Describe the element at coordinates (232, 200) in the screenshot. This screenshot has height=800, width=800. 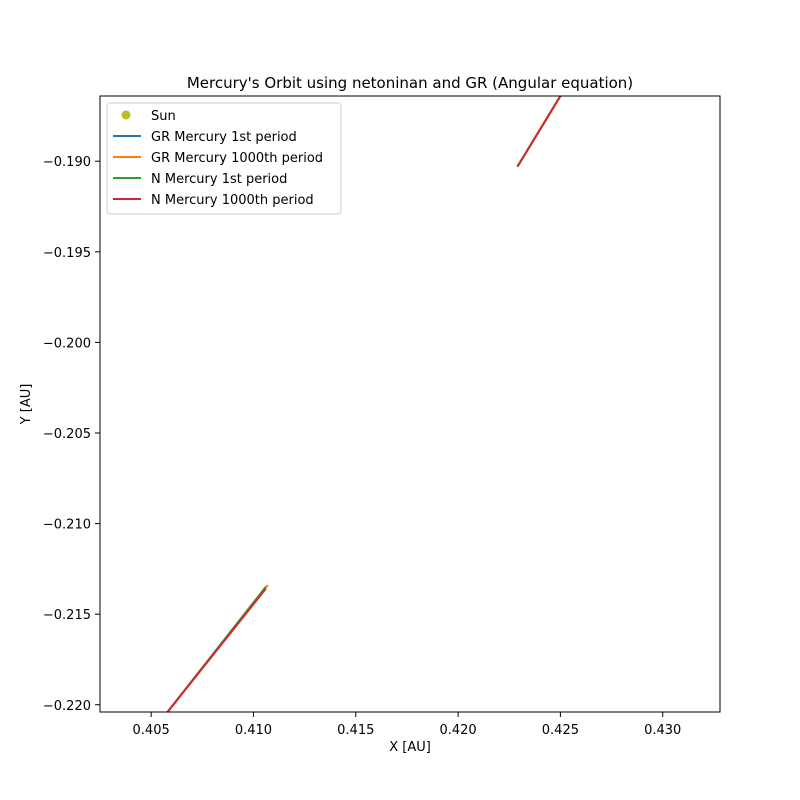
I see `legend-label-4: N Mercury 1000th period` at that location.